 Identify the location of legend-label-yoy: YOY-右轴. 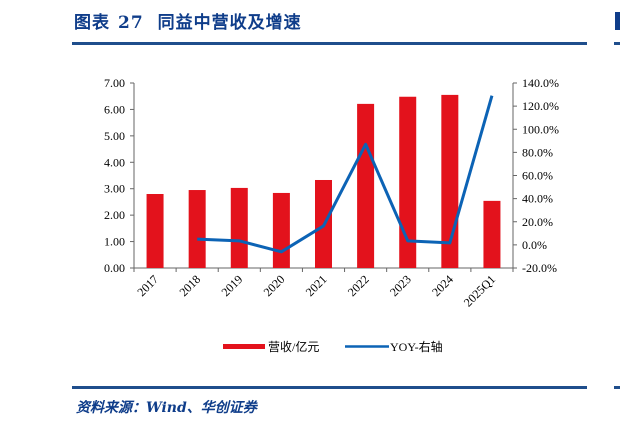
(416, 346).